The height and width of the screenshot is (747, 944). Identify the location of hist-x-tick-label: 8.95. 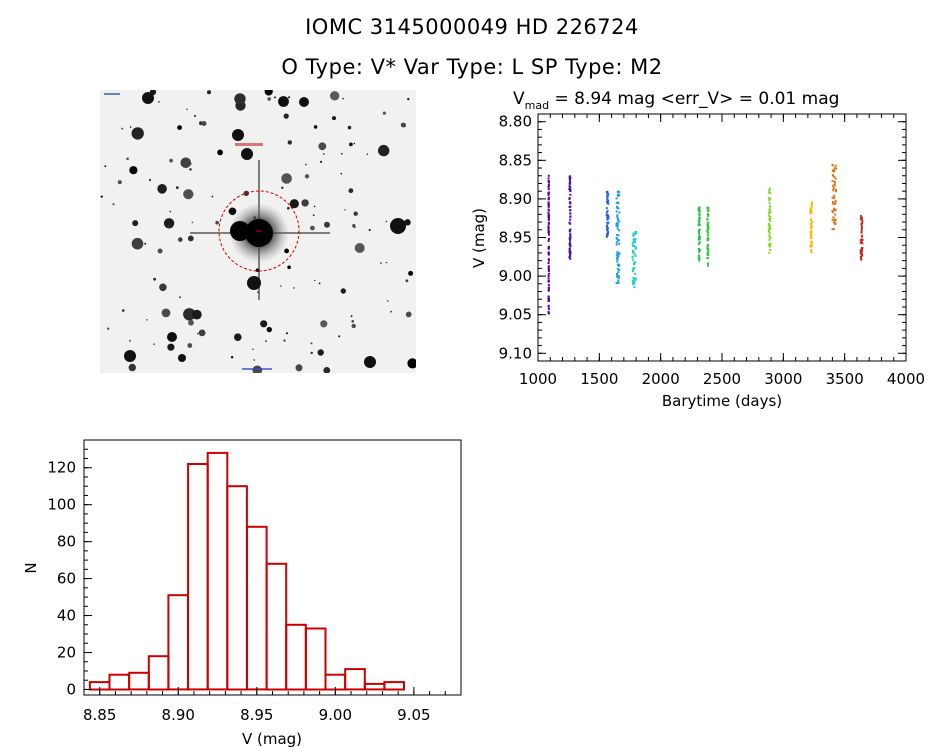
(256, 715).